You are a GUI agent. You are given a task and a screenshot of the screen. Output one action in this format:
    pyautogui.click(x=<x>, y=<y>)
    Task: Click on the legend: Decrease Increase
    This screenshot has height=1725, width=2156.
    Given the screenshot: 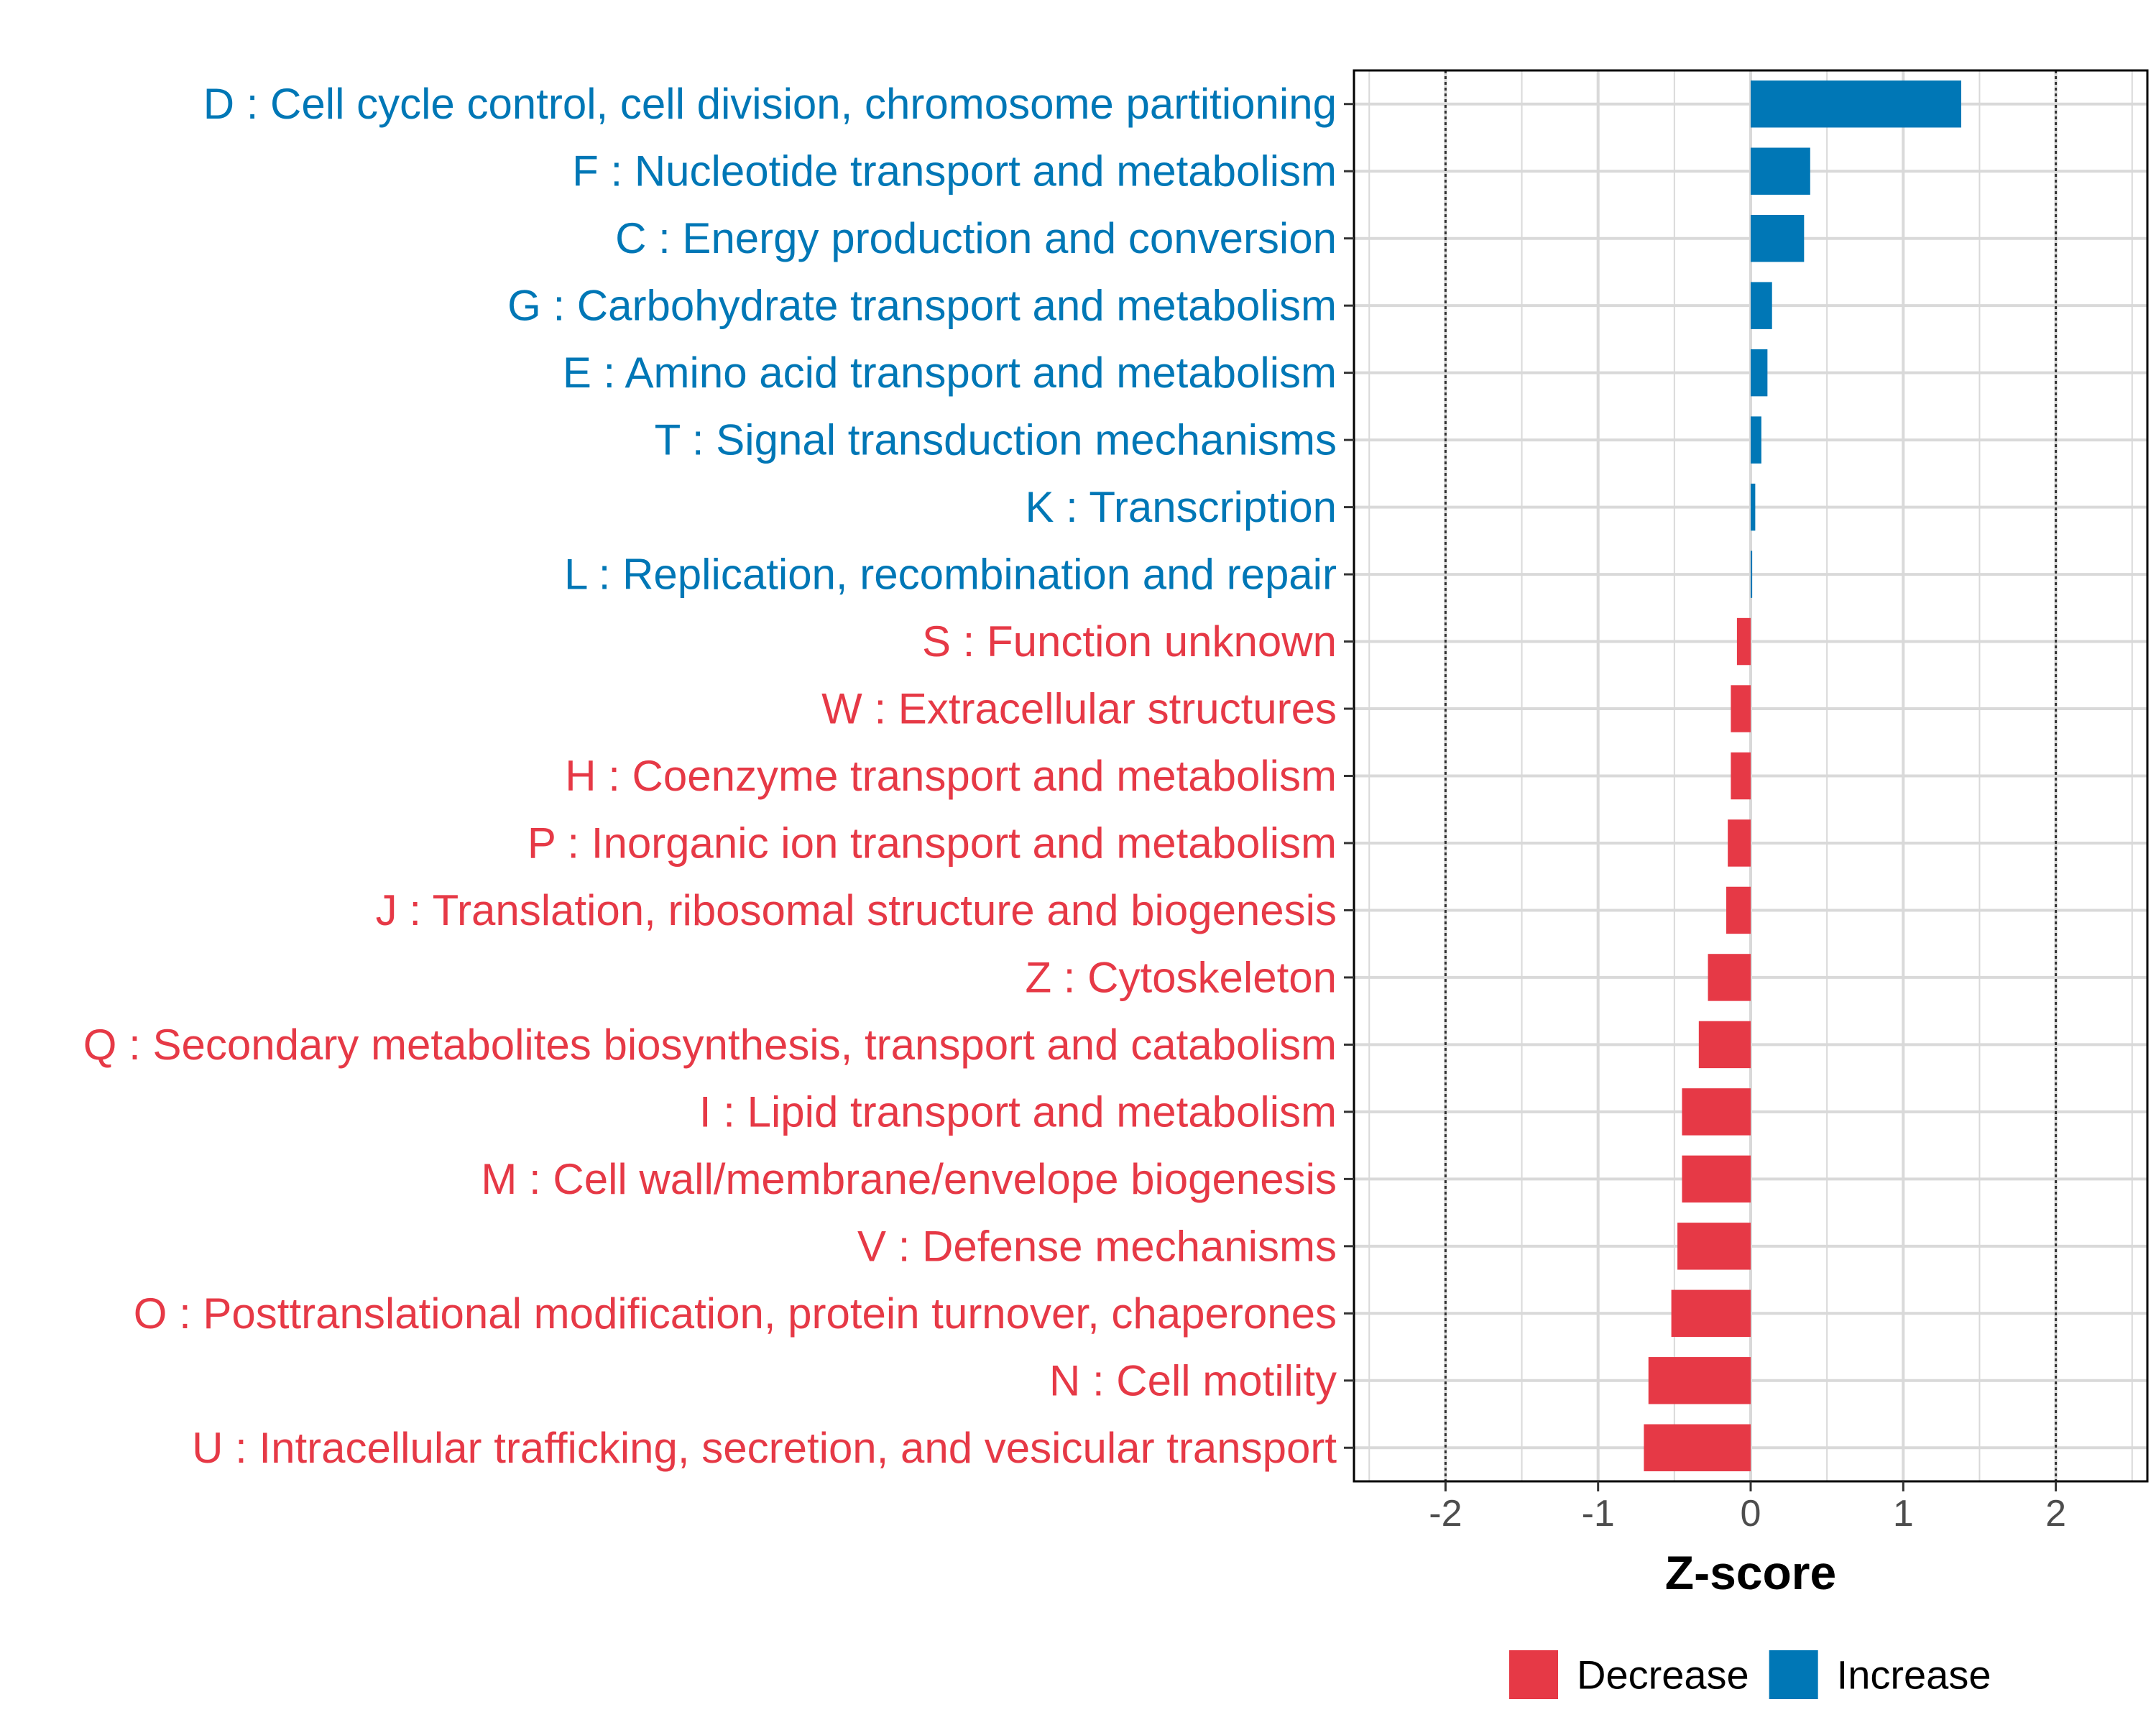 What is the action you would take?
    pyautogui.click(x=1750, y=1674)
    